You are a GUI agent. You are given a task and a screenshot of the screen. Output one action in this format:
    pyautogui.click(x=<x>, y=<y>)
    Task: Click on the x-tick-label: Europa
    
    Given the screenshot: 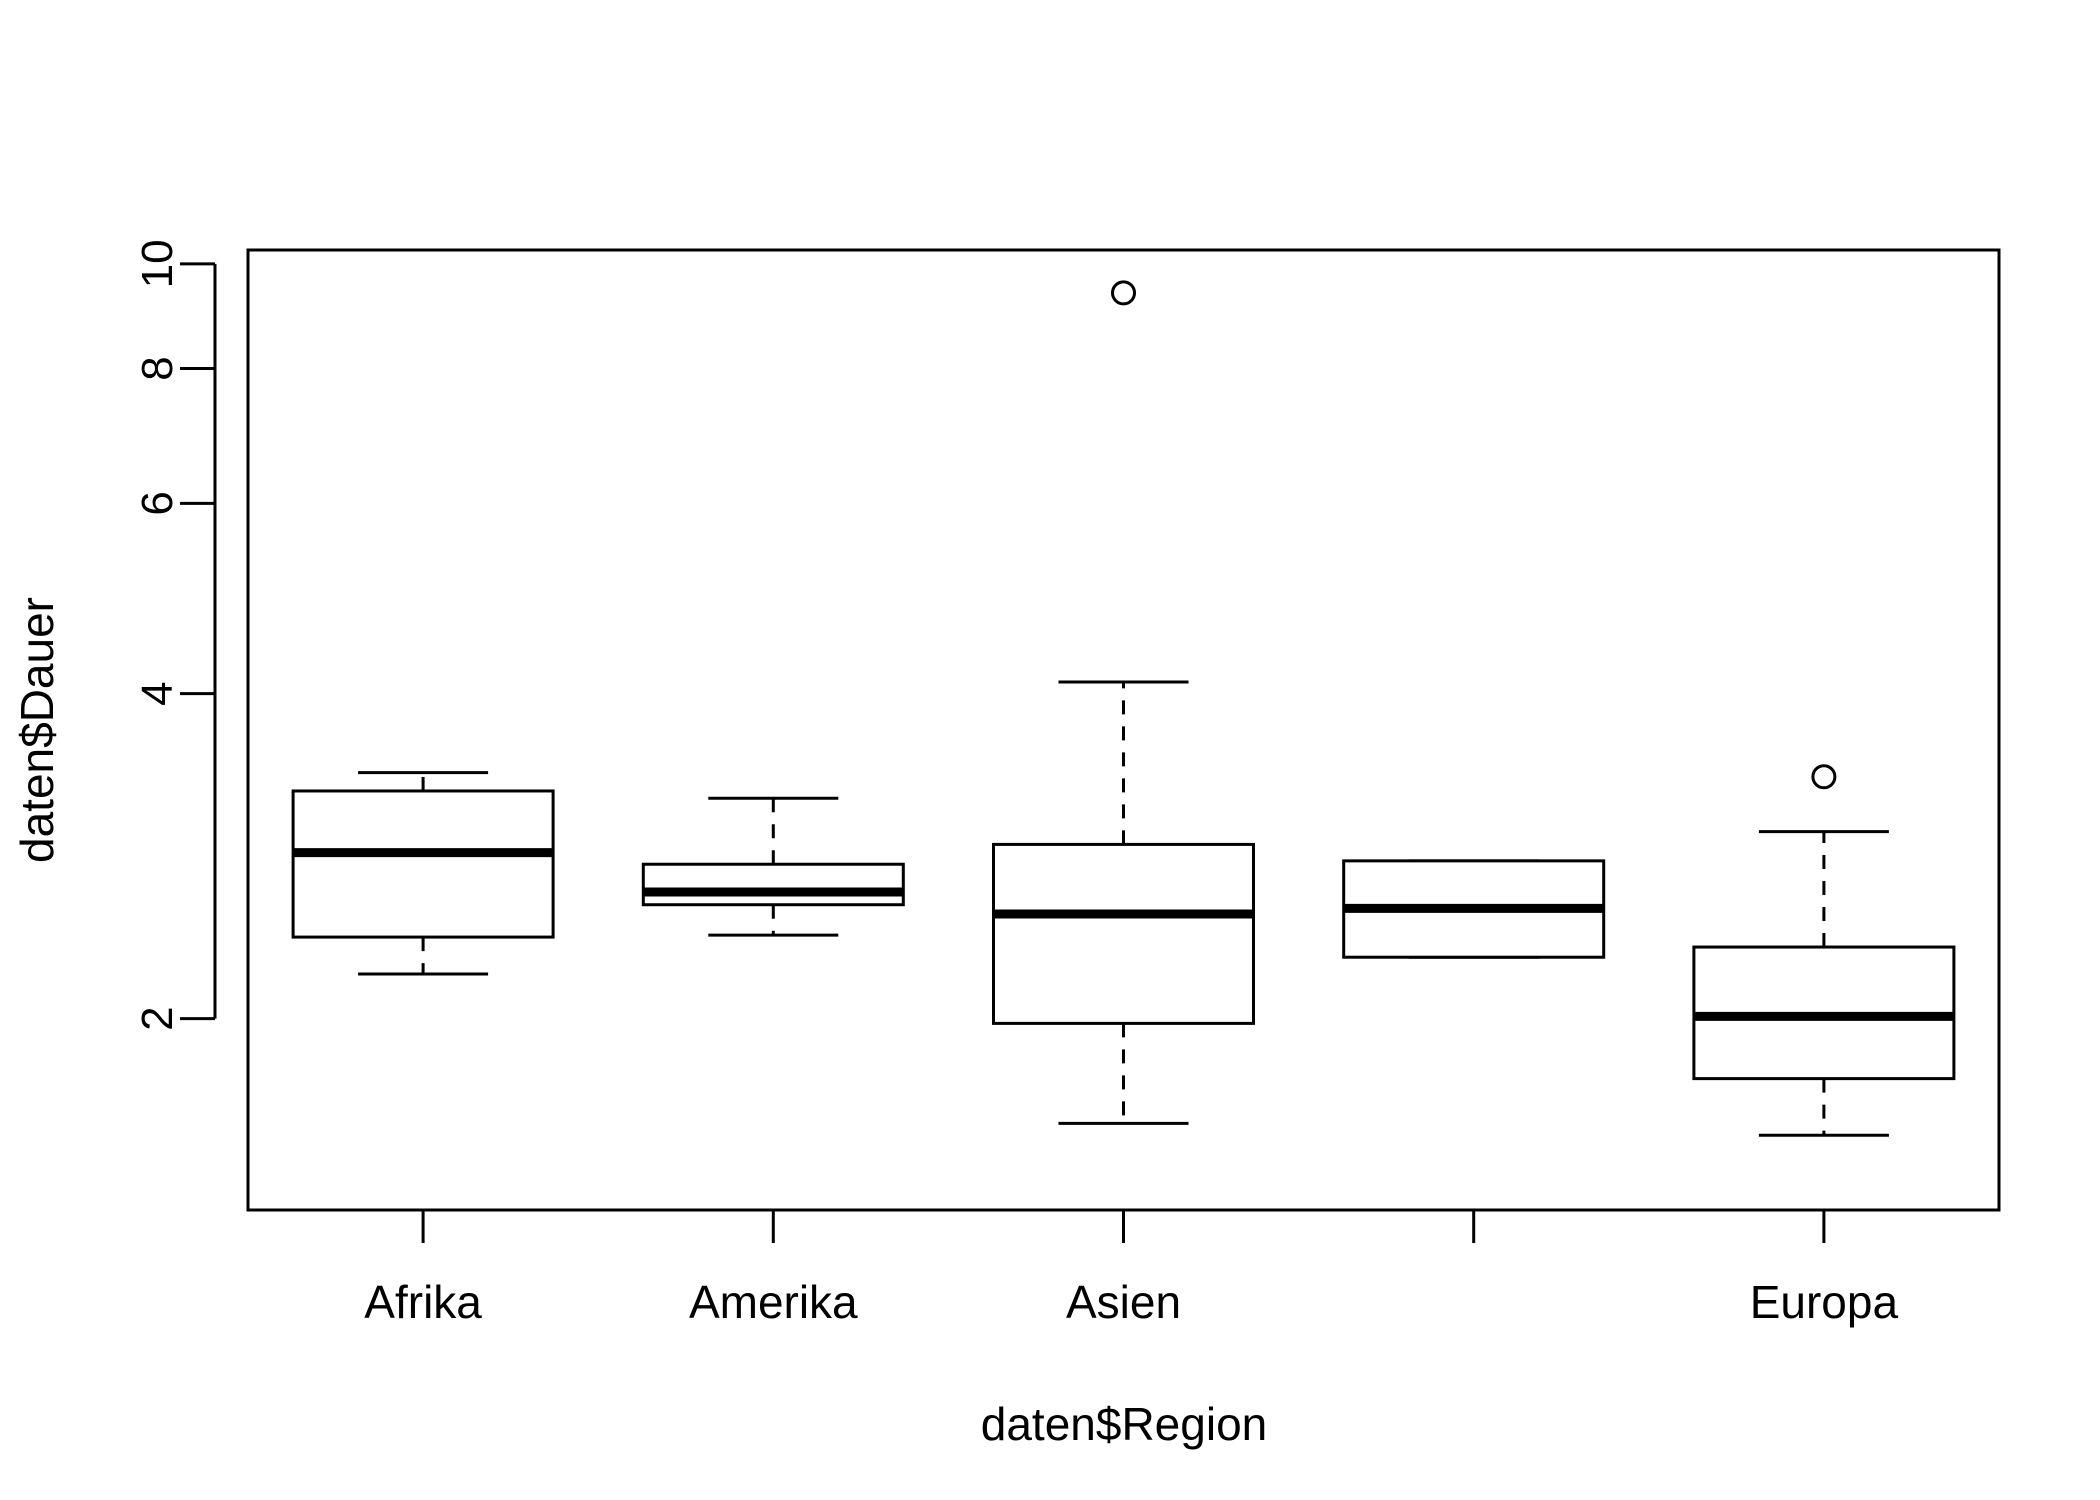 What is the action you would take?
    pyautogui.click(x=1824, y=1302)
    